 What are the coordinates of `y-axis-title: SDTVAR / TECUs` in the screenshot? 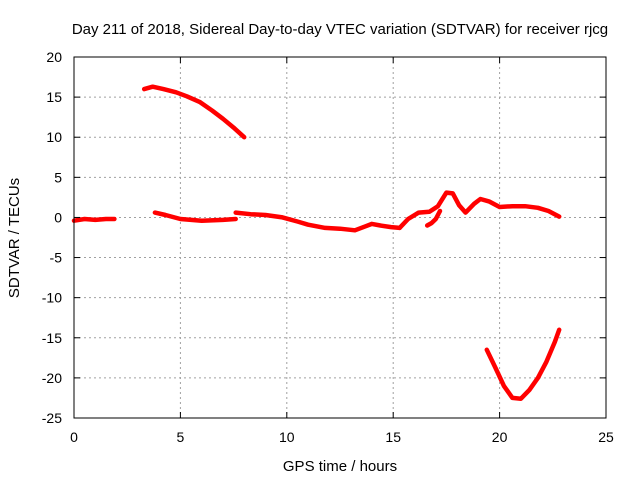 It's located at (14, 238).